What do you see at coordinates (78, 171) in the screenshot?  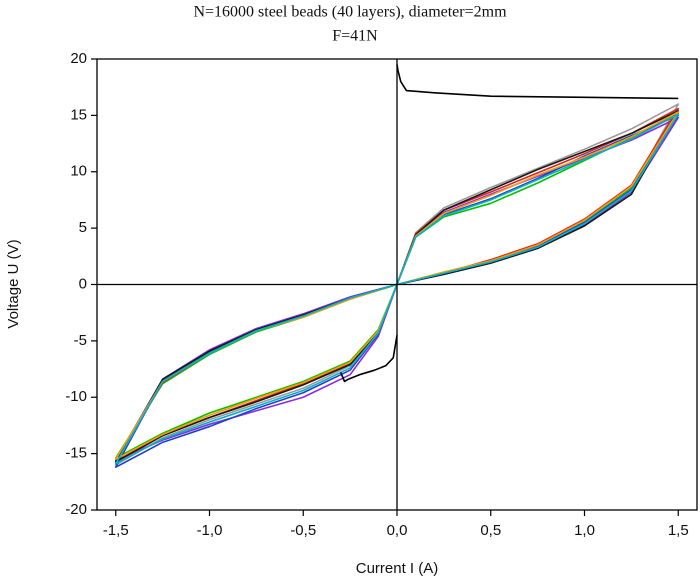 I see `y-tick-label: 10` at bounding box center [78, 171].